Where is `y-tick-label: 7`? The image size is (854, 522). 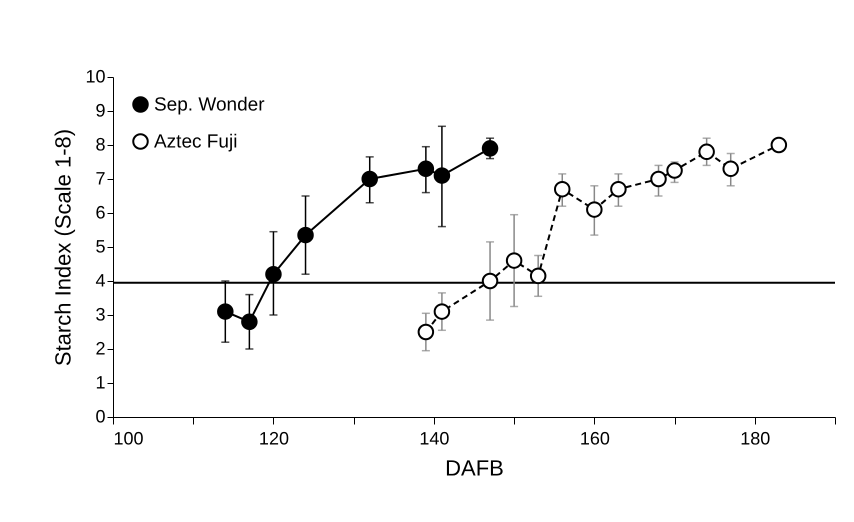 y-tick-label: 7 is located at coordinates (100, 178).